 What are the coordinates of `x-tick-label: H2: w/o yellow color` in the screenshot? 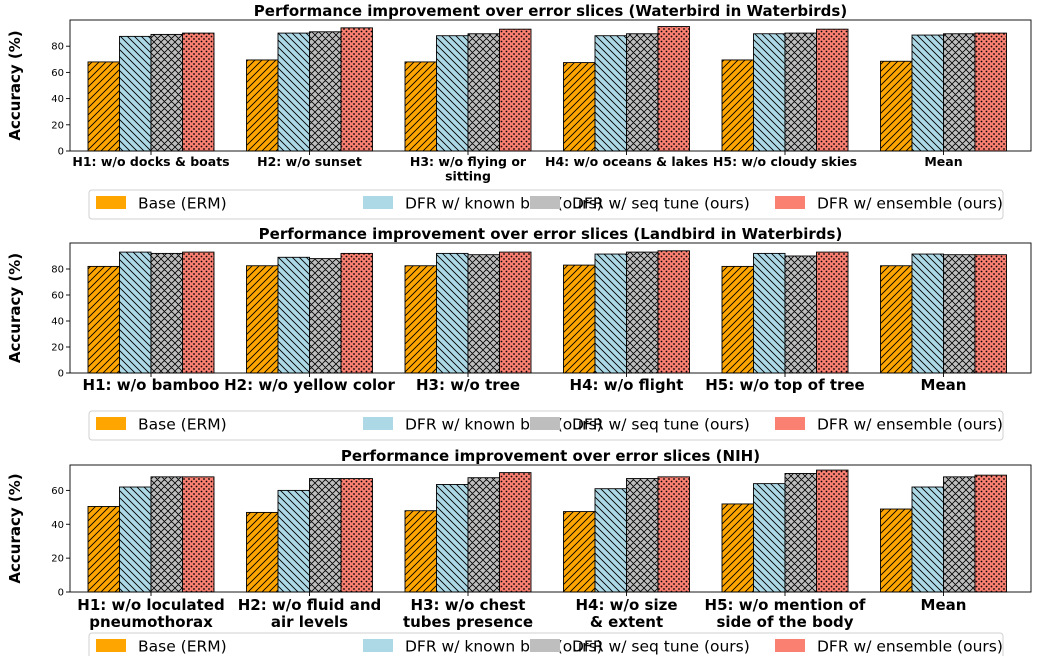 It's located at (309, 385).